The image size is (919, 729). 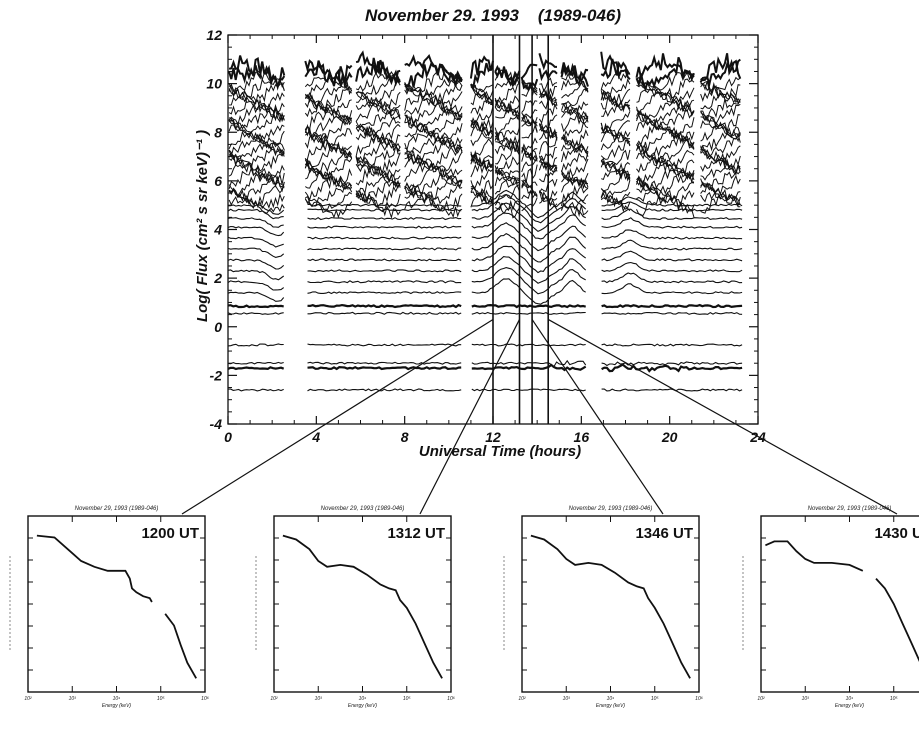 I want to click on spectrum-x-tick-label: 10⁶, so click(x=205, y=699).